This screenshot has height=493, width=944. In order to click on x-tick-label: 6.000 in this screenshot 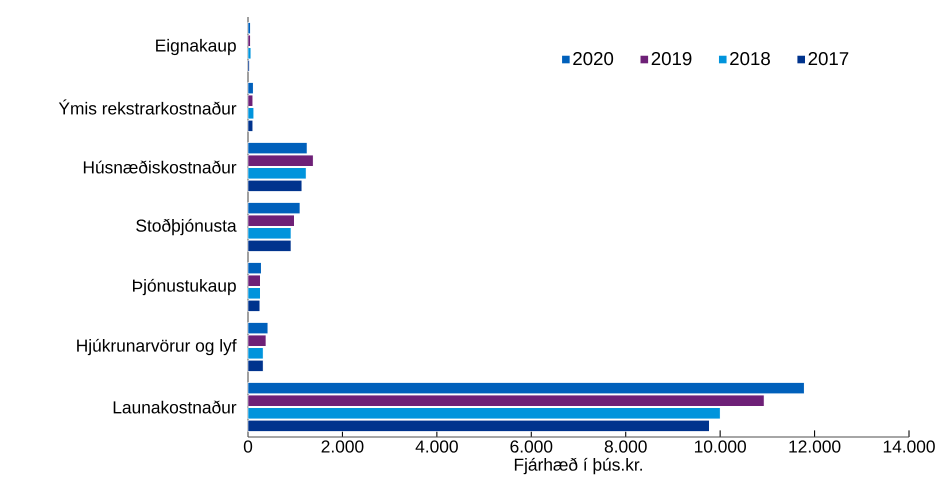, I will do `click(531, 446)`.